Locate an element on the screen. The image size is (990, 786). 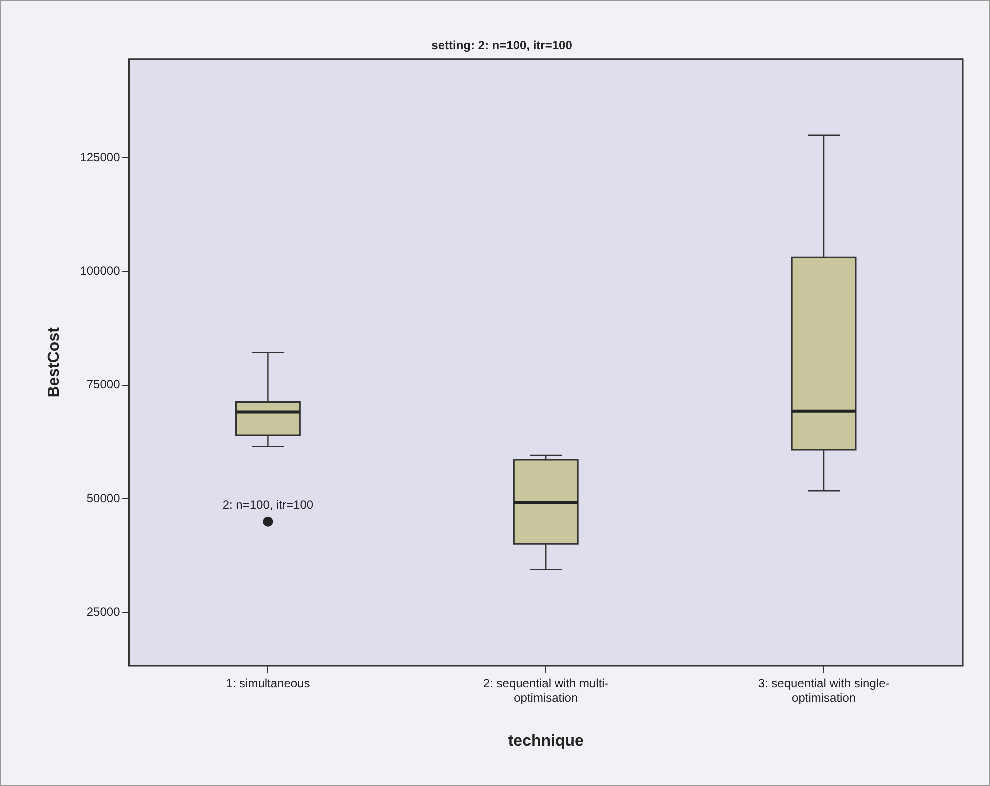
y-tick-label: 75000 is located at coordinates (103, 385).